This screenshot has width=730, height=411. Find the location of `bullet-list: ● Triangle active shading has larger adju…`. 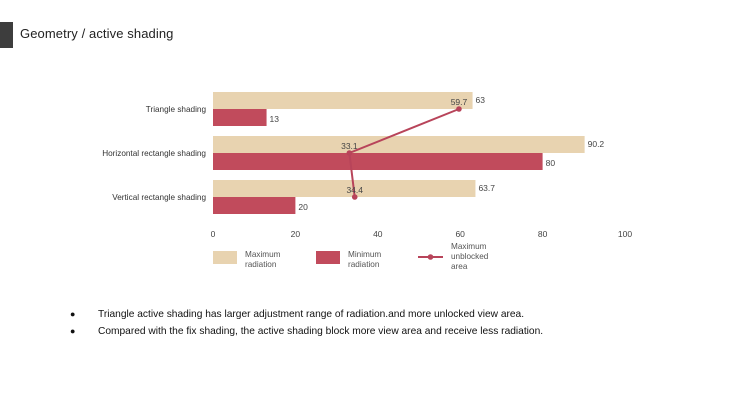

bullet-list: ● Triangle active shading has larger adju… is located at coordinates (306, 326).